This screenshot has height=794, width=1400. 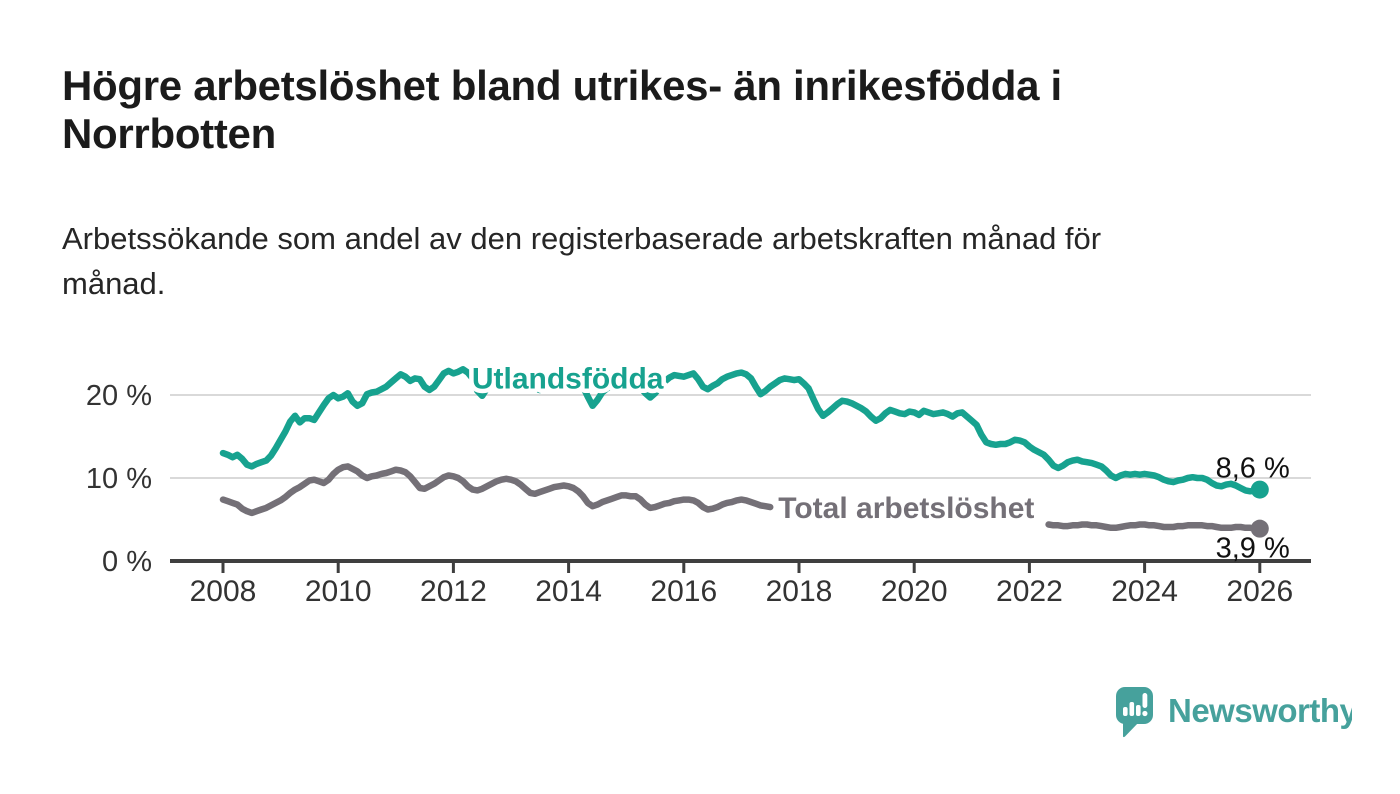 What do you see at coordinates (906, 508) in the screenshot?
I see `series-label-total: Total arbetslöshet` at bounding box center [906, 508].